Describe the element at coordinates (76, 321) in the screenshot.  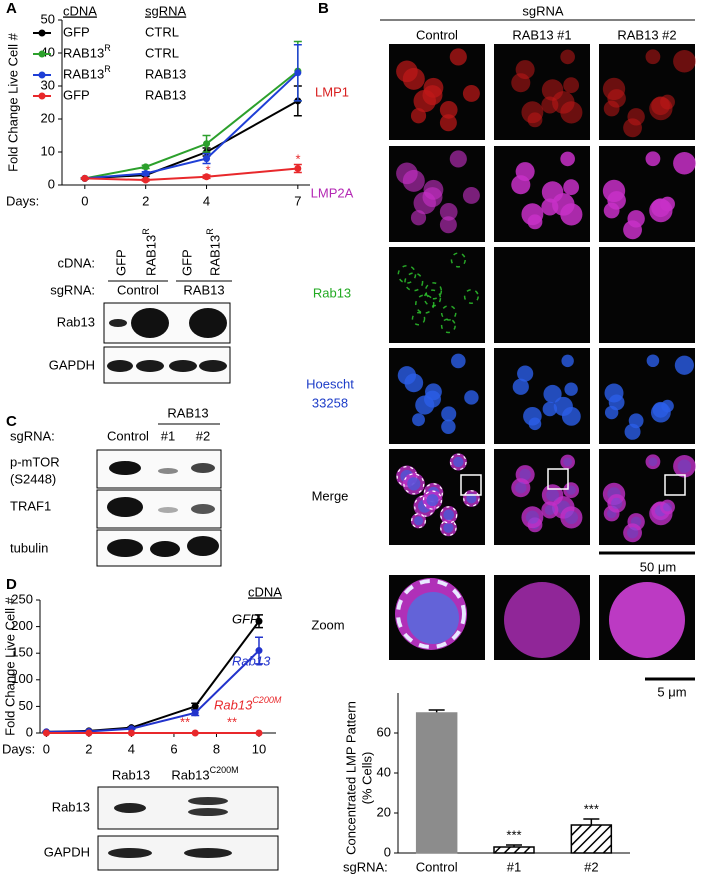
I see `blot-row-label: Rab13` at that location.